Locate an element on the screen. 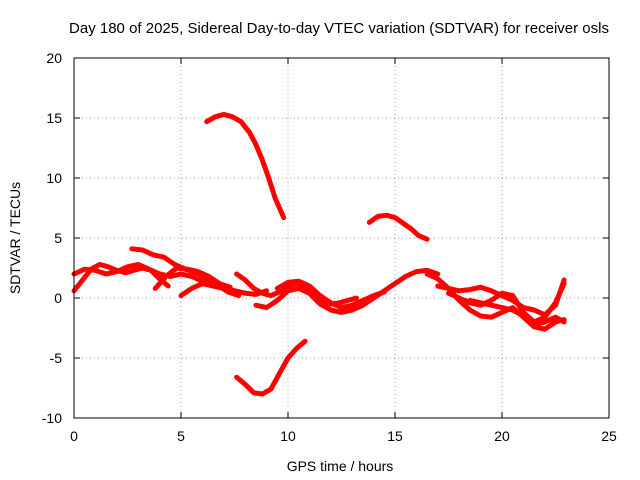 The image size is (640, 480). x-axis-label: GPS time / hours is located at coordinates (340, 466).